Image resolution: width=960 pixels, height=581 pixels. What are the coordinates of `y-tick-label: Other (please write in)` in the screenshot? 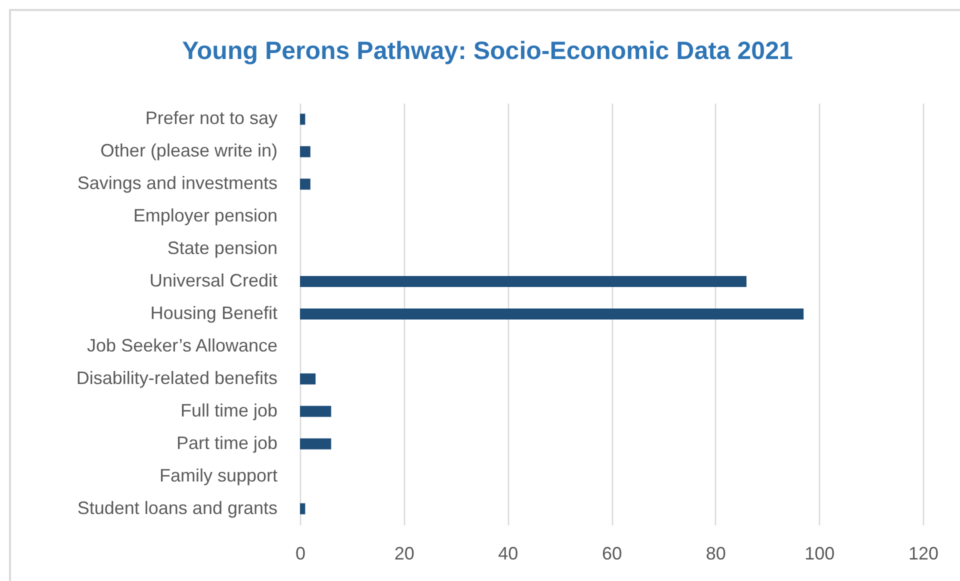 It's located at (189, 150).